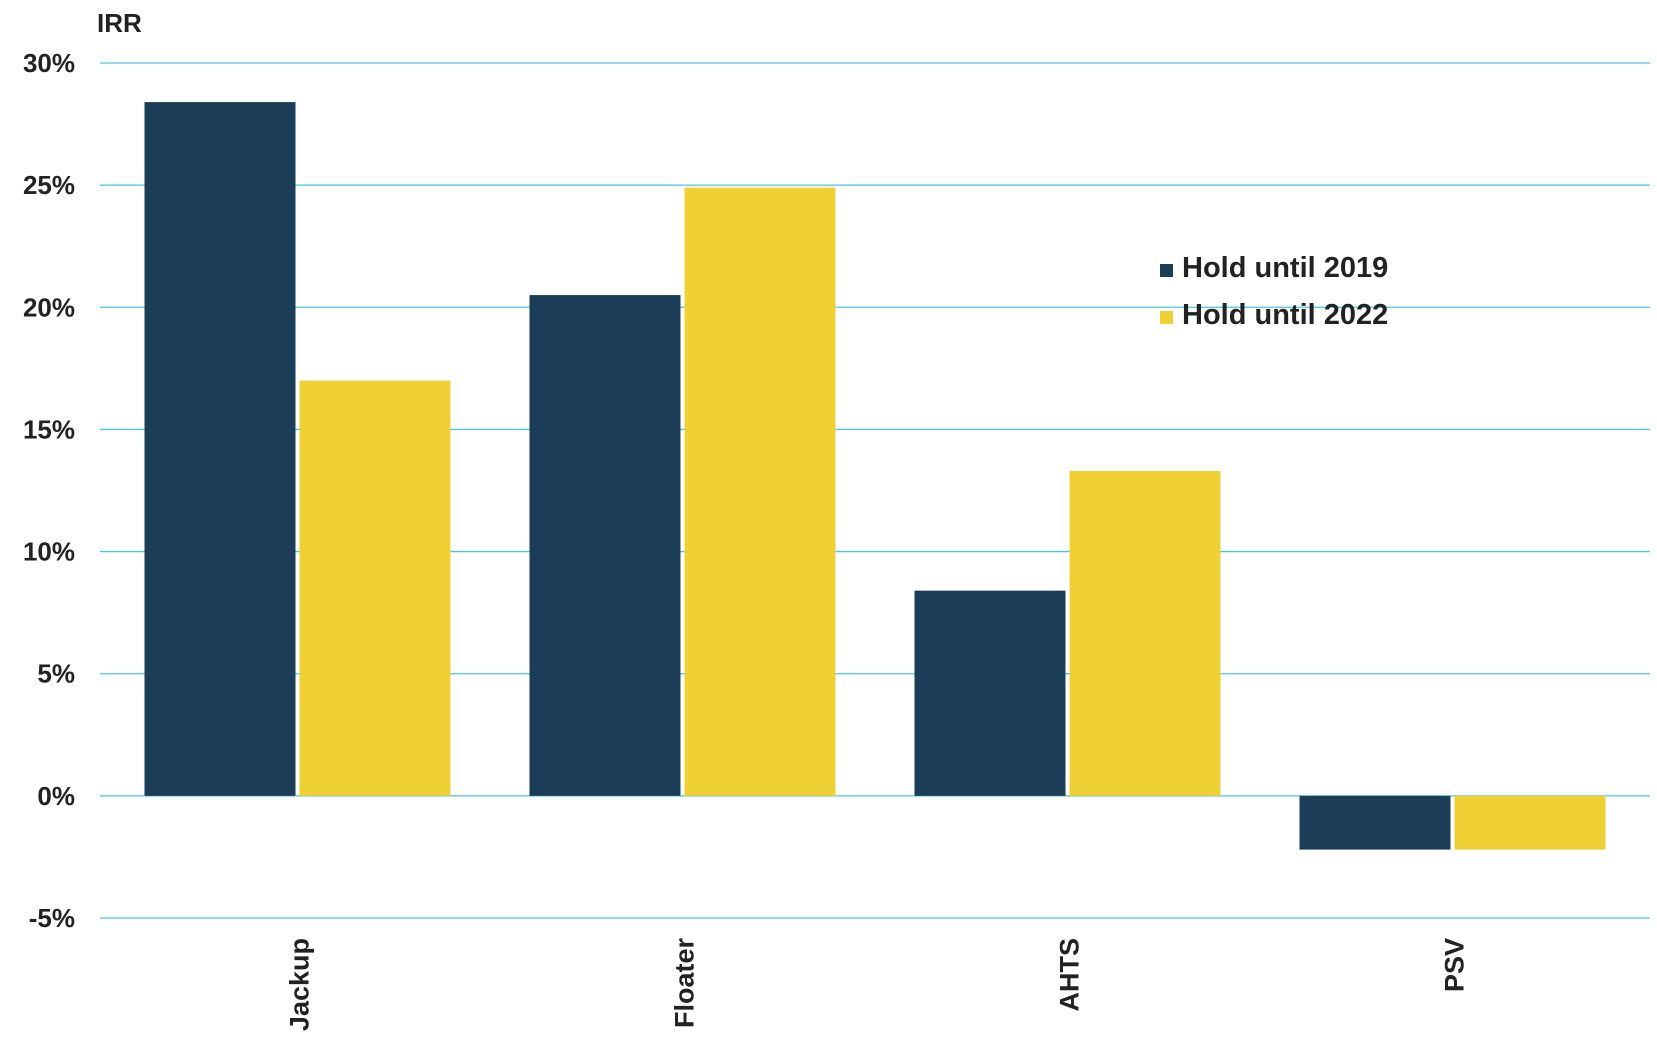 The width and height of the screenshot is (1657, 1050). What do you see at coordinates (49, 429) in the screenshot?
I see `y-tick-label: 15%` at bounding box center [49, 429].